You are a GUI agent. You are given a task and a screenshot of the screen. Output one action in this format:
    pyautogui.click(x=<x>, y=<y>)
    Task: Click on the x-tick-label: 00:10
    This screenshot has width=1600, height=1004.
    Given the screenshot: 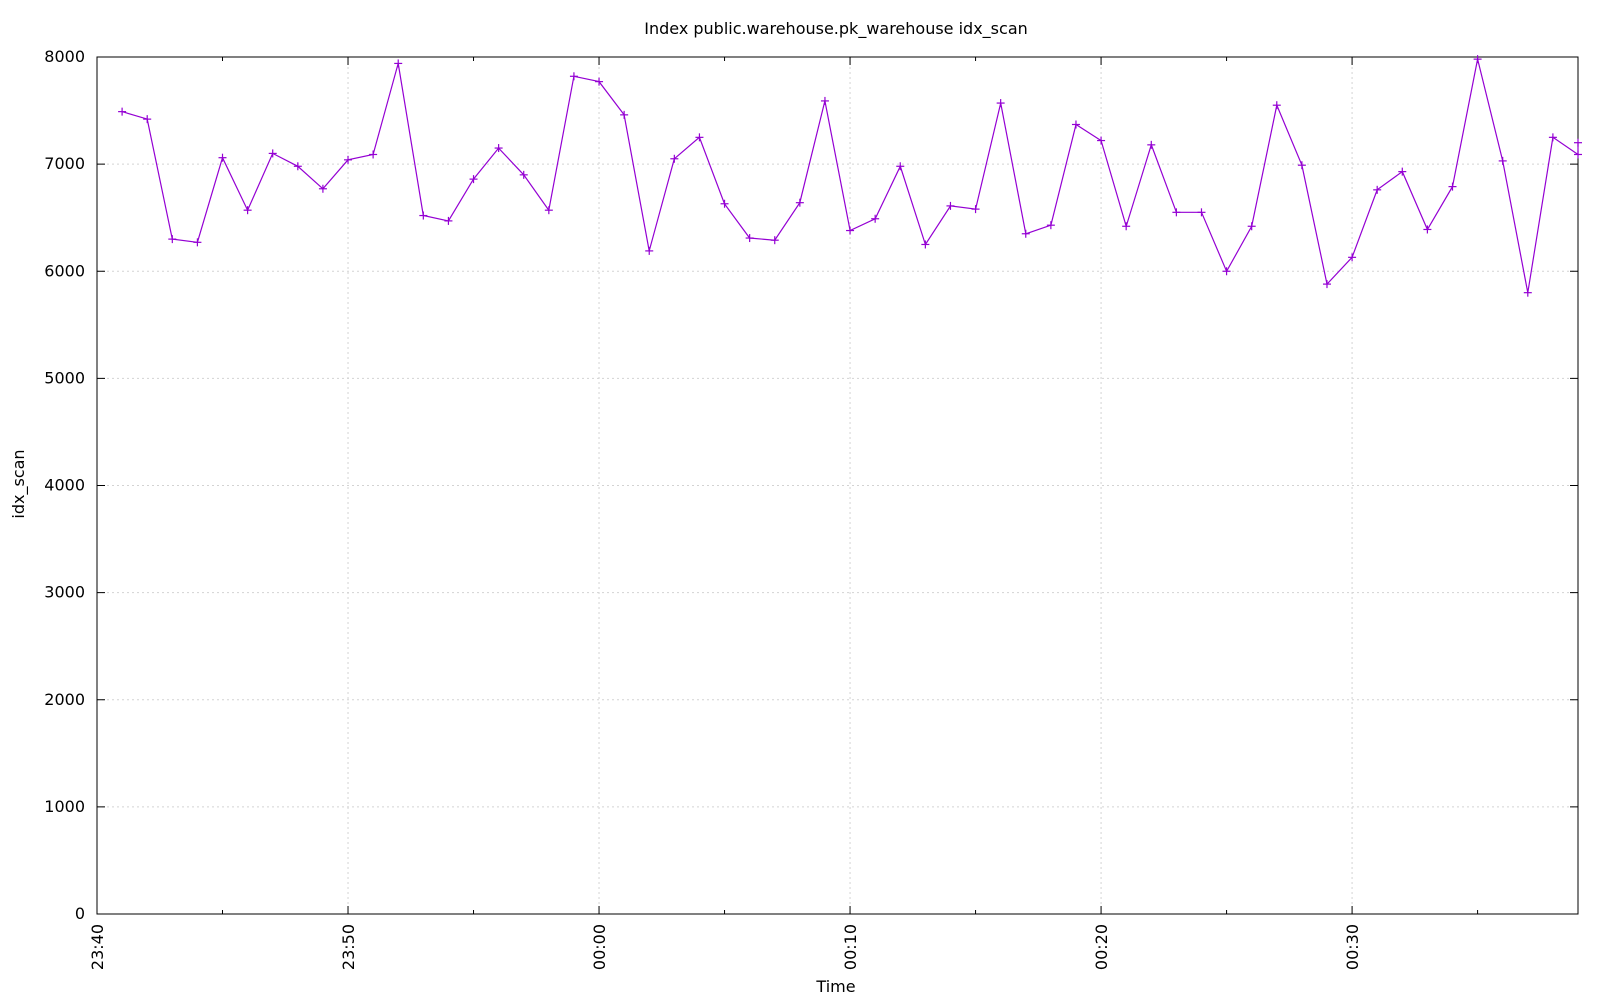 What is the action you would take?
    pyautogui.click(x=850, y=947)
    